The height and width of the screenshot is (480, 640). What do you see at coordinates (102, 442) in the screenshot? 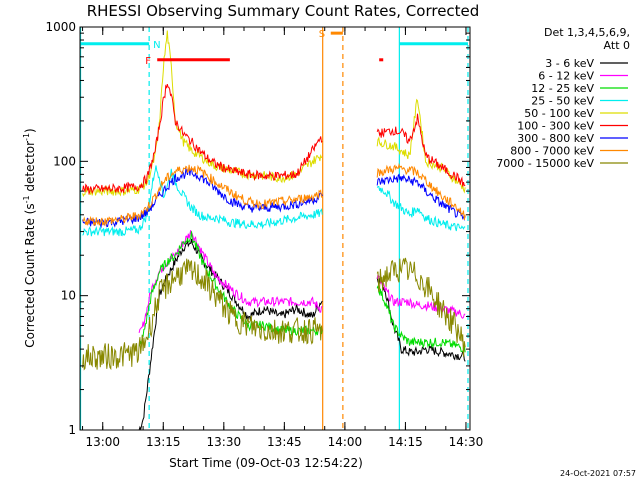
I see `x-tick-label-0: 13:00` at bounding box center [102, 442].